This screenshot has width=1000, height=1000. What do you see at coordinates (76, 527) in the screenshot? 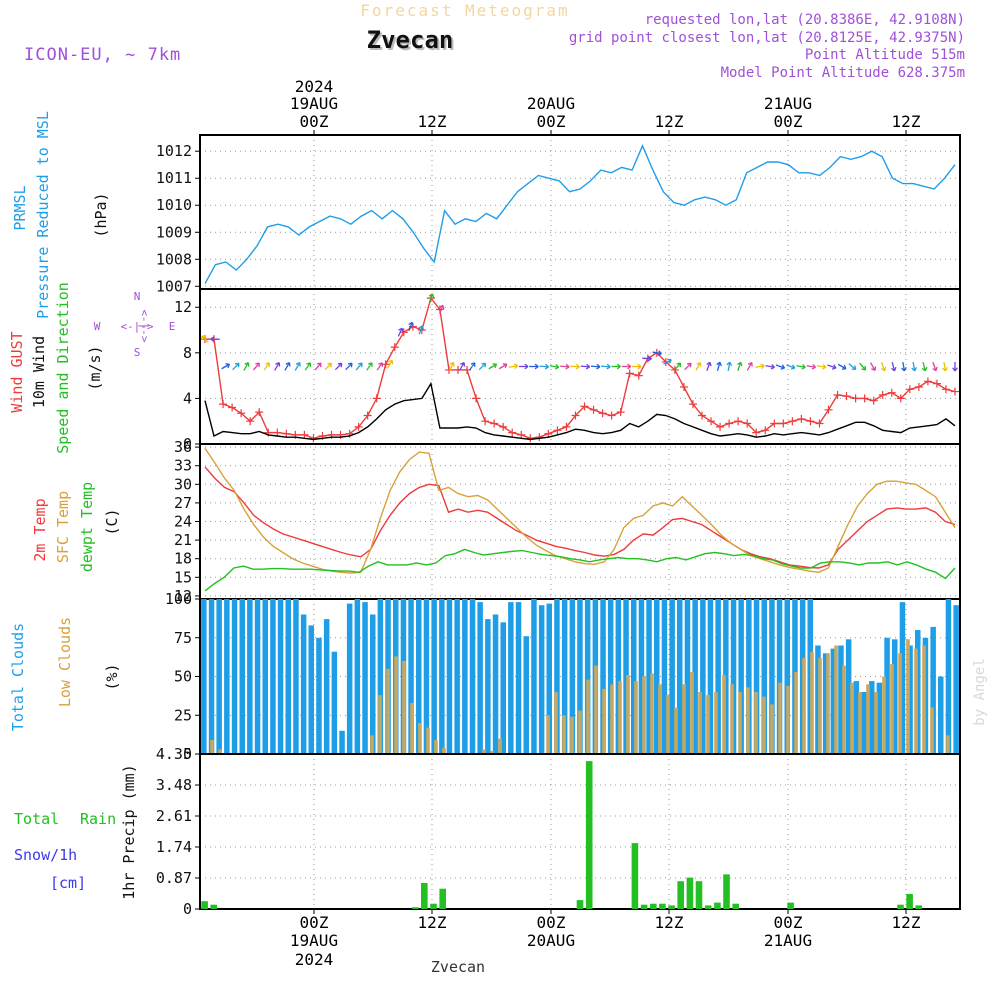
I see `temp-panel-labels: 2m Temp SFC Temp dewpt Temp (C)` at bounding box center [76, 527].